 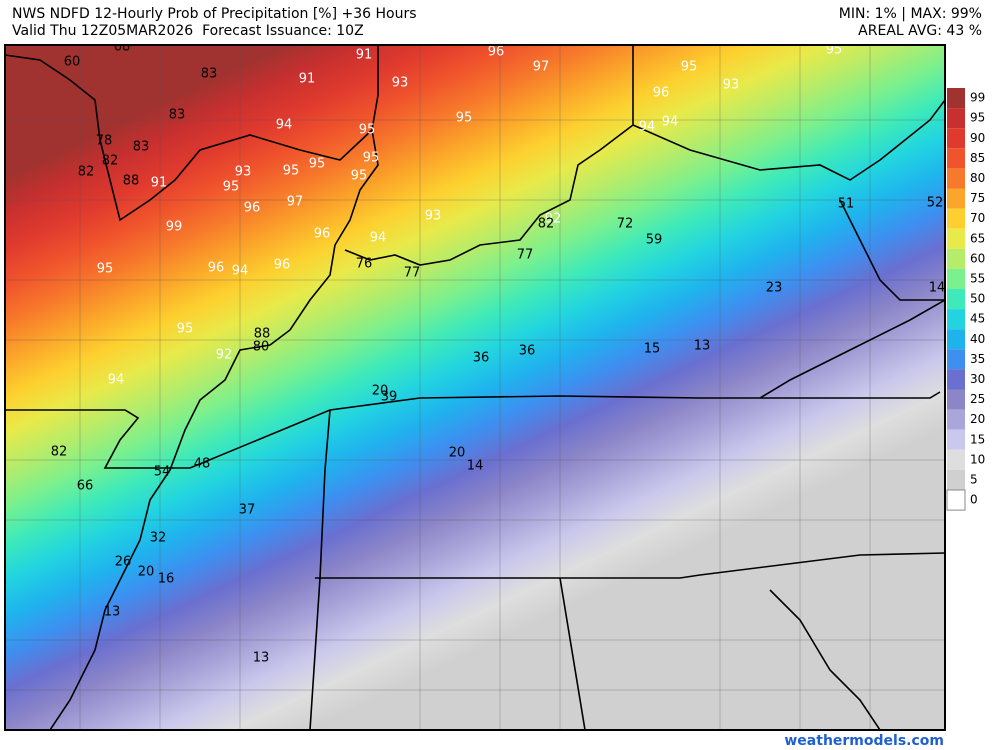 What do you see at coordinates (977, 299) in the screenshot?
I see `legend-label: 50` at bounding box center [977, 299].